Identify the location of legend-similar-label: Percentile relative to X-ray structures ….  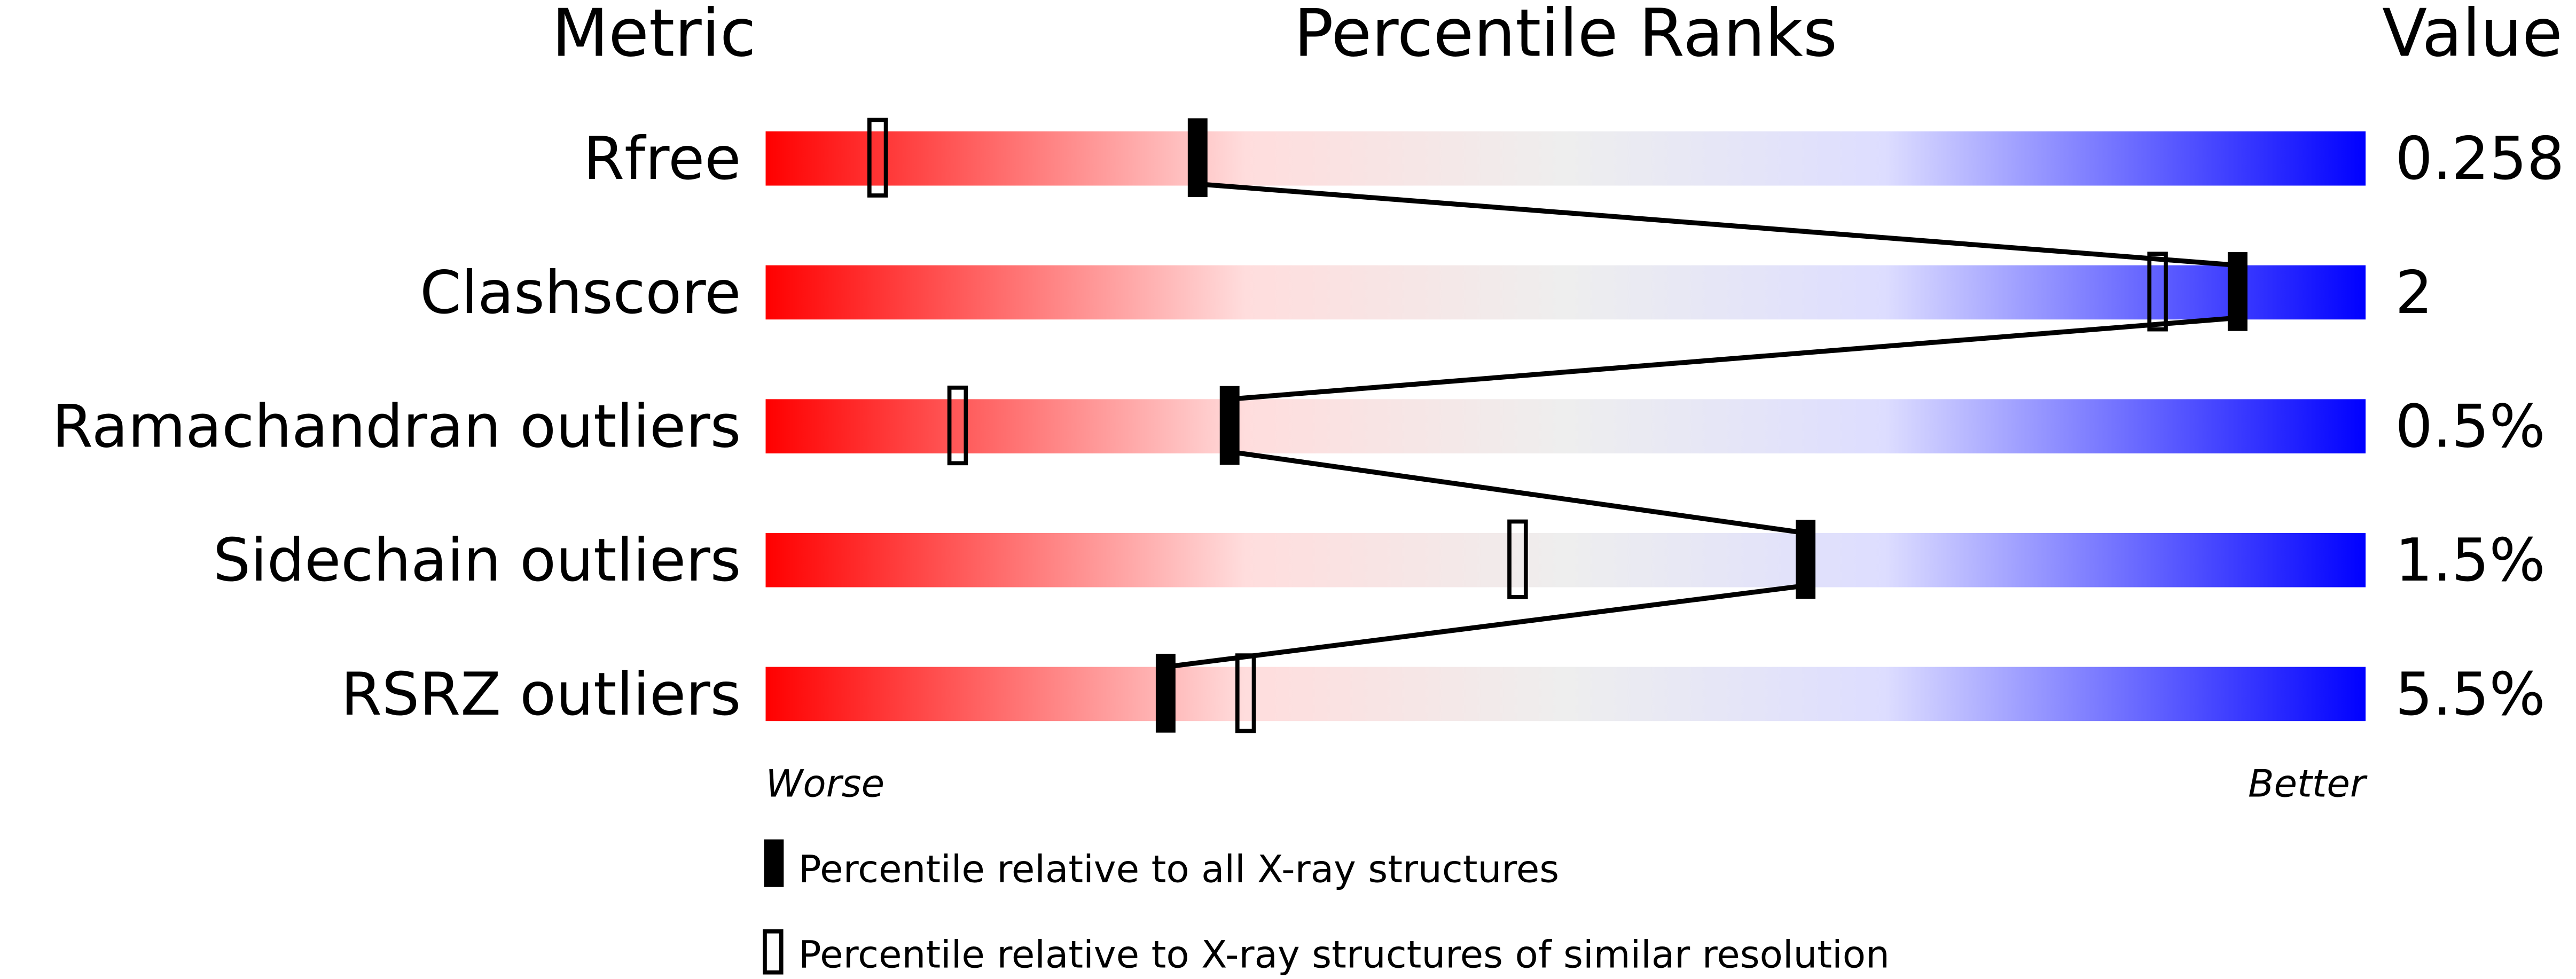
(1344, 954).